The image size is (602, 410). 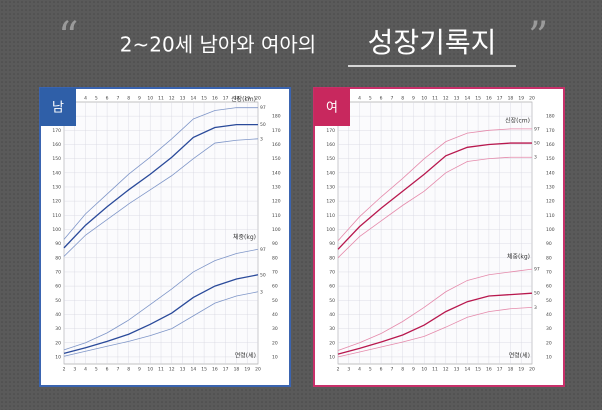 I want to click on y-tick-label-right: 80, so click(x=549, y=258).